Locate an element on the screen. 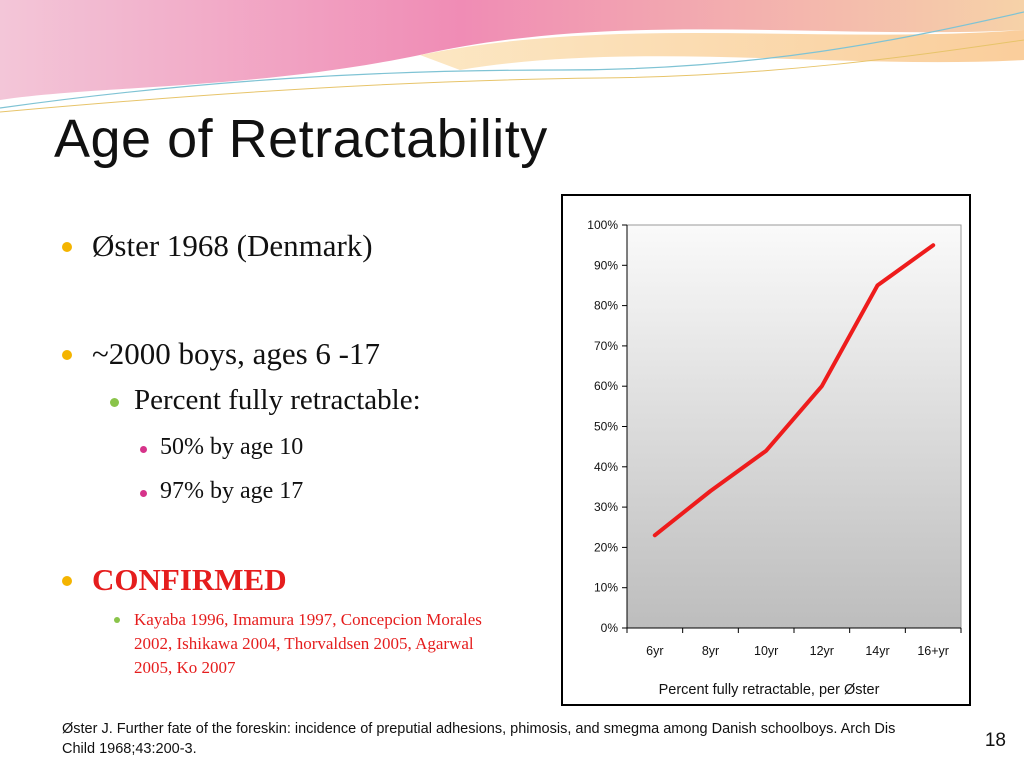 The width and height of the screenshot is (1024, 768). y-tick-label: 30% is located at coordinates (606, 507).